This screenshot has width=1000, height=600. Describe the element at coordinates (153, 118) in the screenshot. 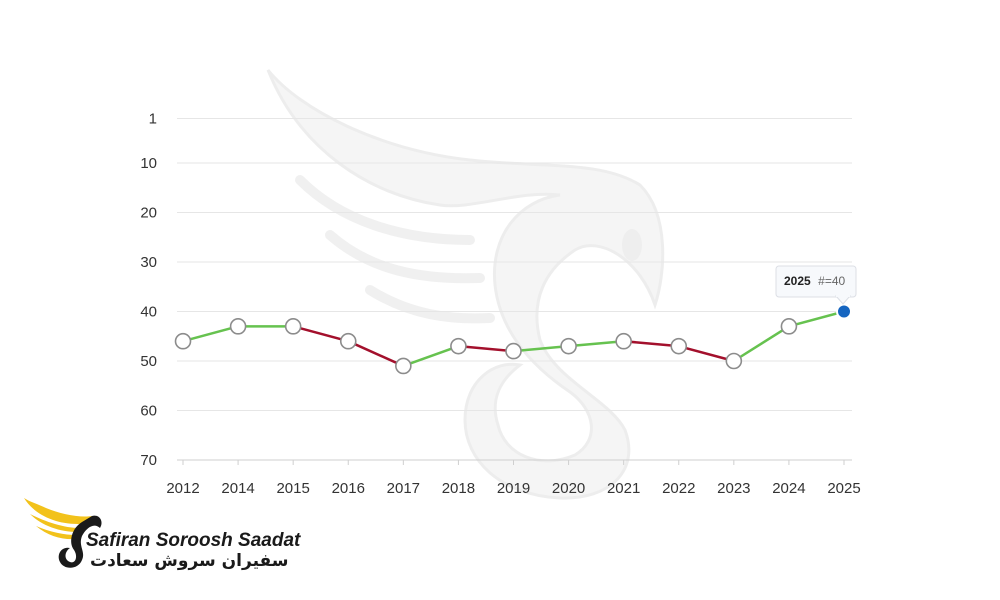

I see `y-tick-label: 1` at that location.